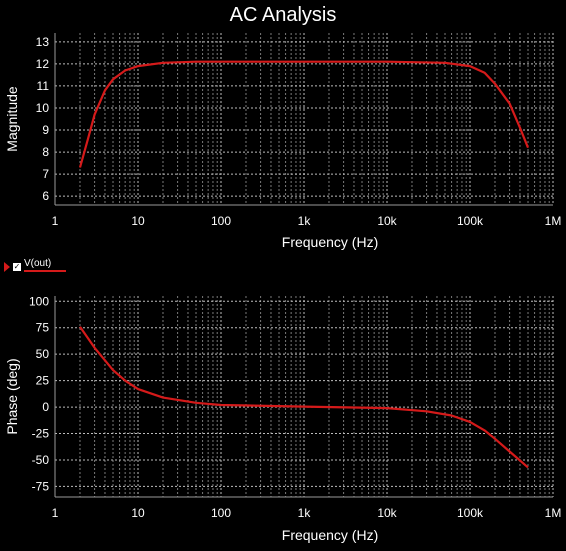  Describe the element at coordinates (45, 174) in the screenshot. I see `magnitude-y-tick-label: 7` at that location.